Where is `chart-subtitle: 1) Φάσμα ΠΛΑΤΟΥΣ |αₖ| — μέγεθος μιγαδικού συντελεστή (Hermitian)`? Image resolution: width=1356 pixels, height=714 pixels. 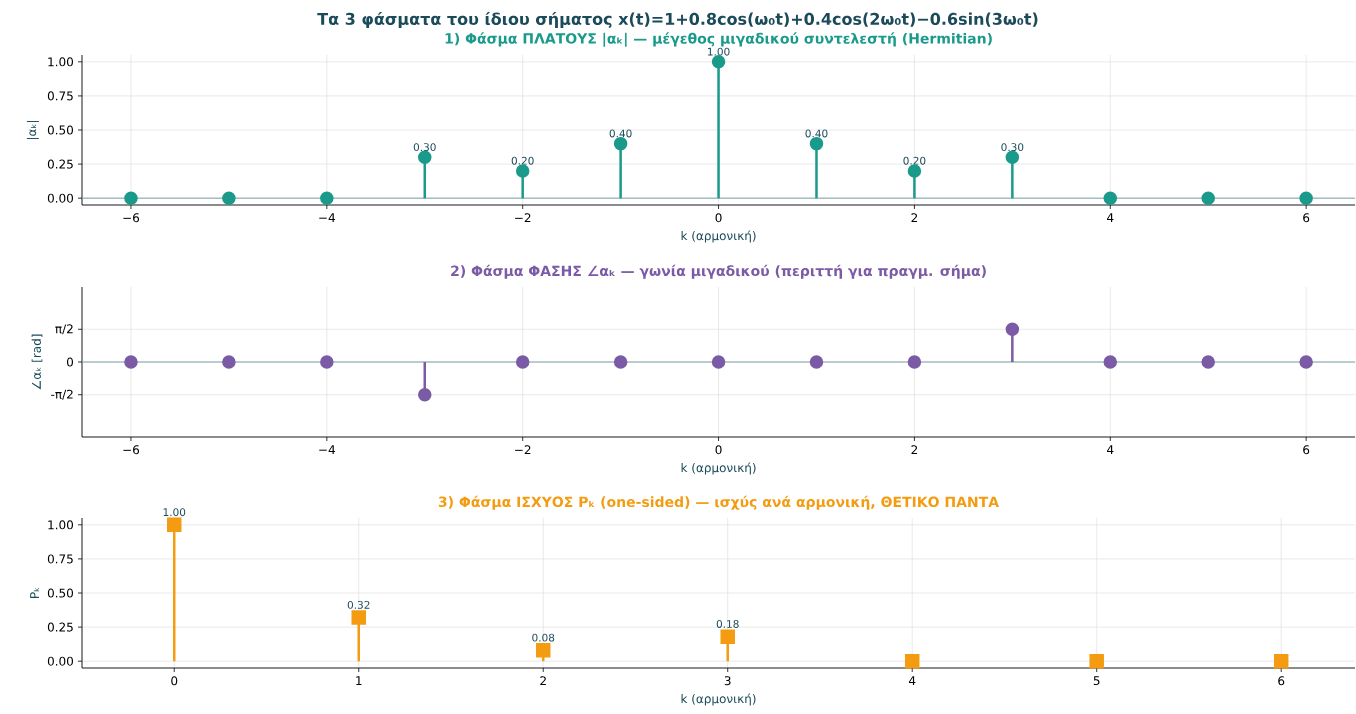
chart-subtitle: 1) Φάσμα ΠΛΑΤΟΥΣ |αₖ| — μέγεθος μιγαδικού συντελεστή (Hermitian) is located at coordinates (718, 39).